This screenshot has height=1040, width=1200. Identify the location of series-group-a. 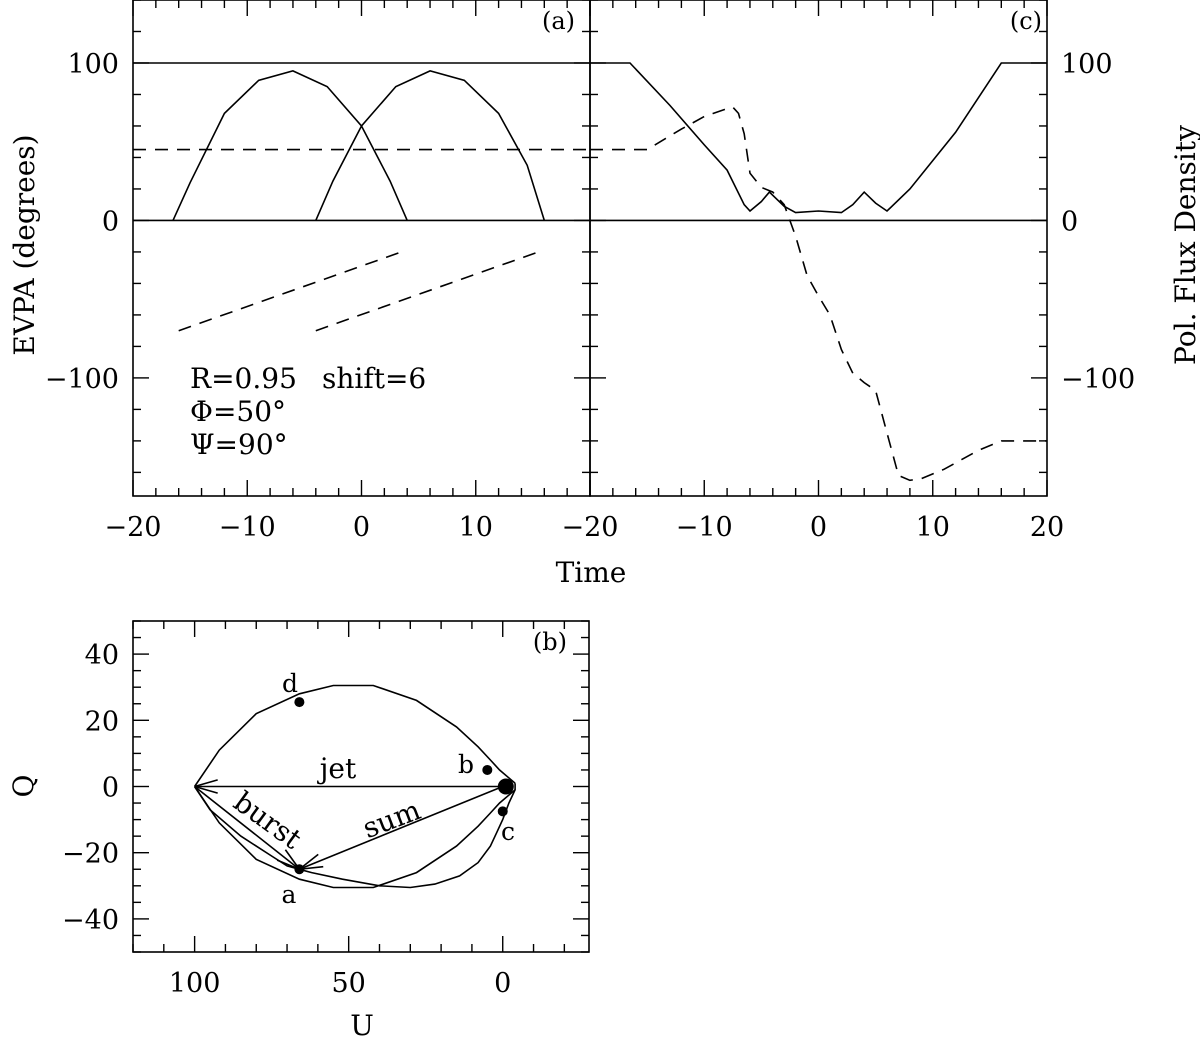
(361, 197).